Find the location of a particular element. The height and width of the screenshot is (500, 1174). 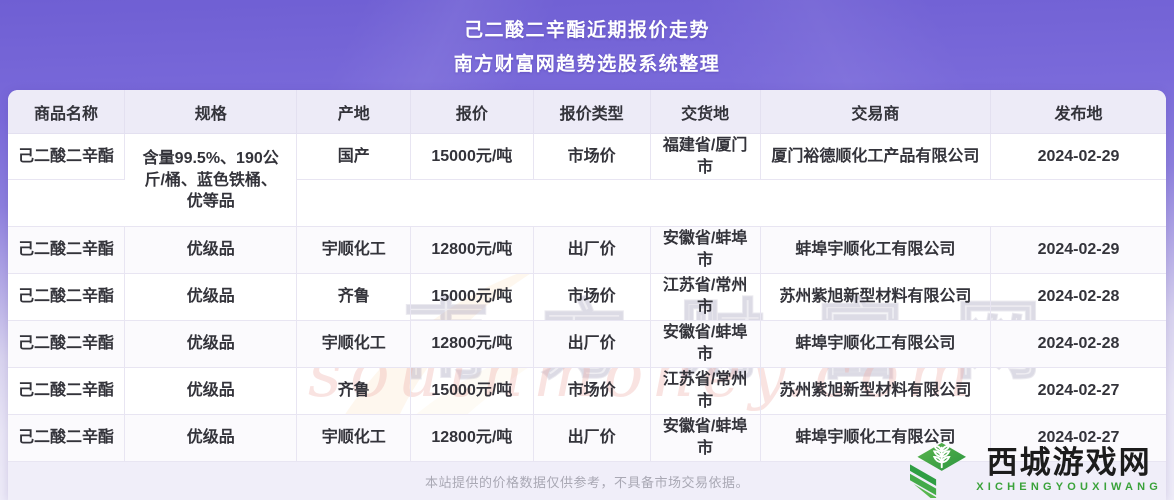

cell-trader: 厦门裕德顺化工产品有限公司 is located at coordinates (876, 180).